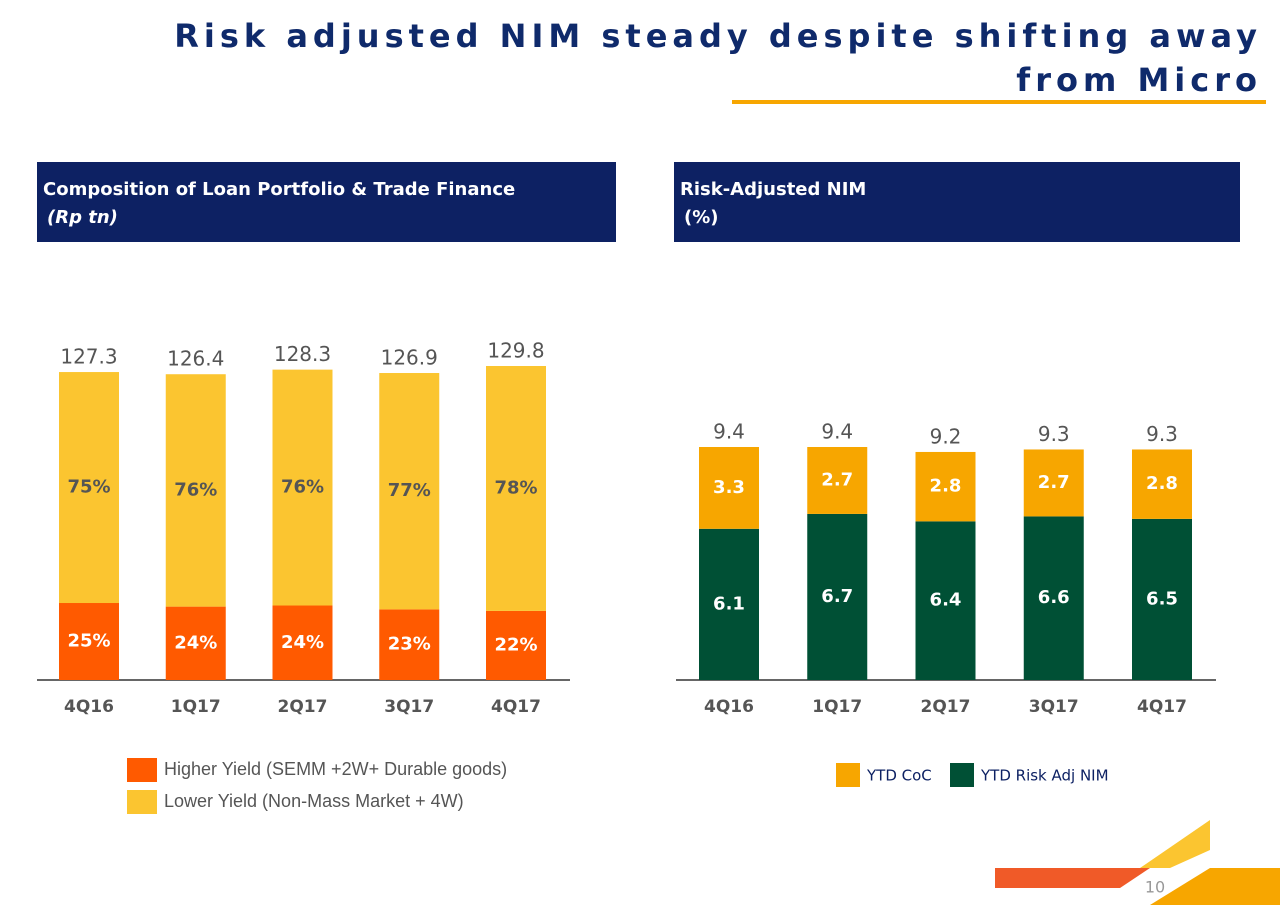 The image size is (1280, 905). I want to click on panel-subtitle: (Rp tn), so click(82, 217).